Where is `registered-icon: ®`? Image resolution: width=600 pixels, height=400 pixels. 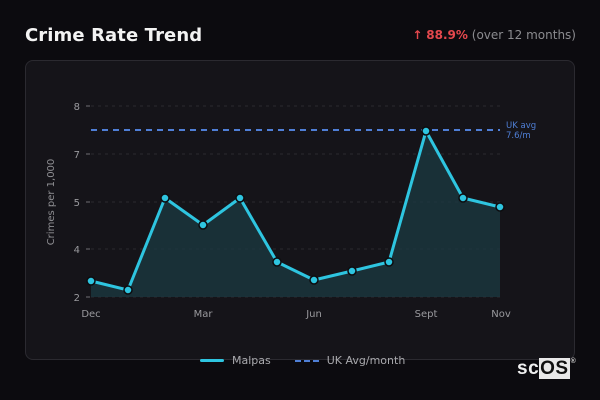 registered-icon: ® is located at coordinates (573, 361).